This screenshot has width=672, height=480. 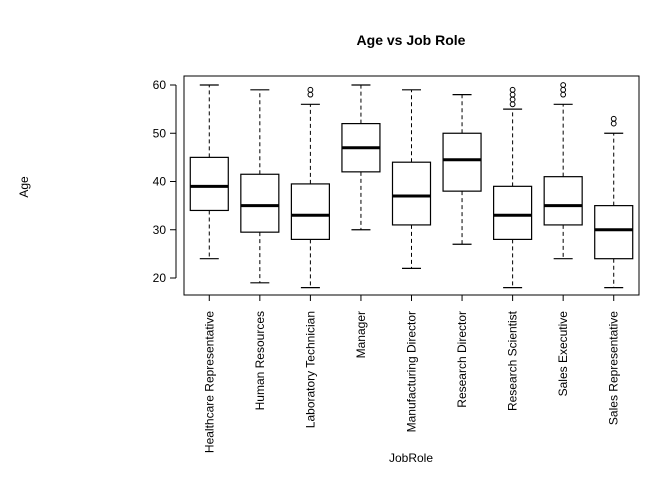 I want to click on x-tick-label: Manufacturing Director, so click(x=412, y=371).